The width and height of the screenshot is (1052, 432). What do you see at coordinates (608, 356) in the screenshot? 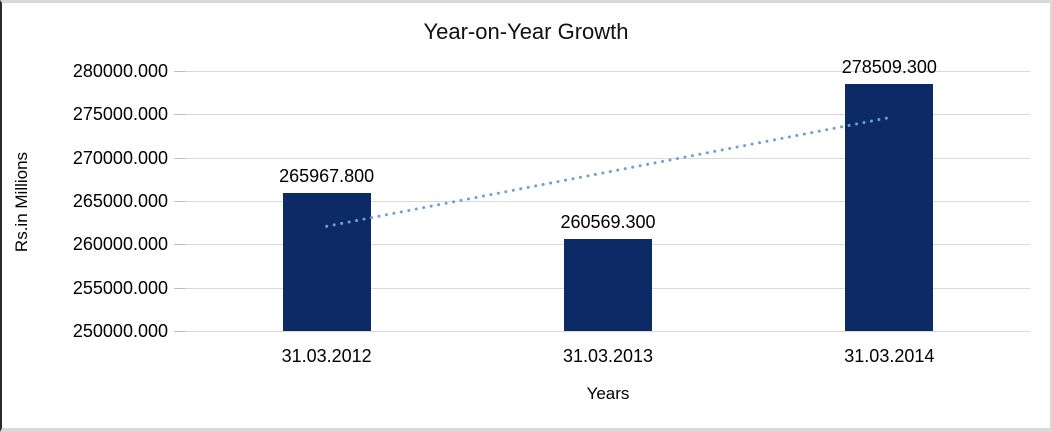
I see `x-axis-category-label: 31.03.2013` at bounding box center [608, 356].